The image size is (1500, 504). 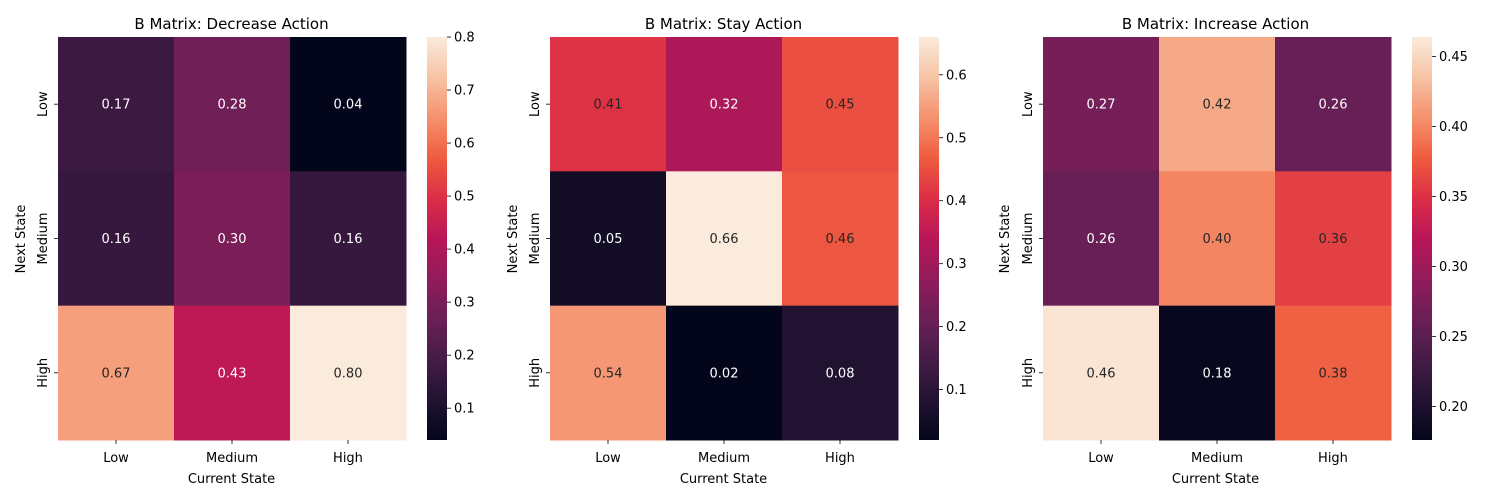 What do you see at coordinates (840, 105) in the screenshot?
I see `cell-value-label: 0.45` at bounding box center [840, 105].